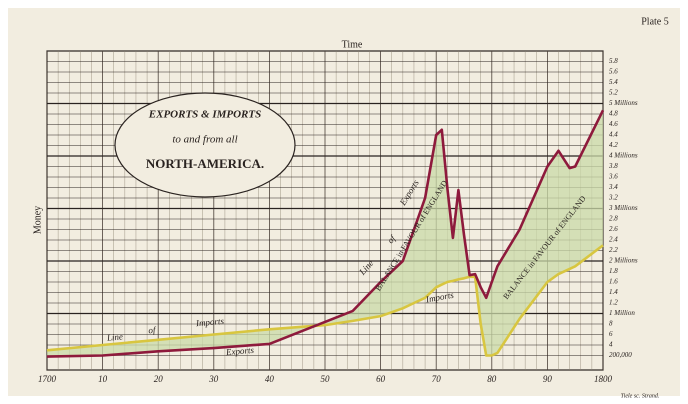 Image resolution: width=688 pixels, height=404 pixels. Describe the element at coordinates (613, 61) in the screenshot. I see `y-tick-label: 5.8` at that location.